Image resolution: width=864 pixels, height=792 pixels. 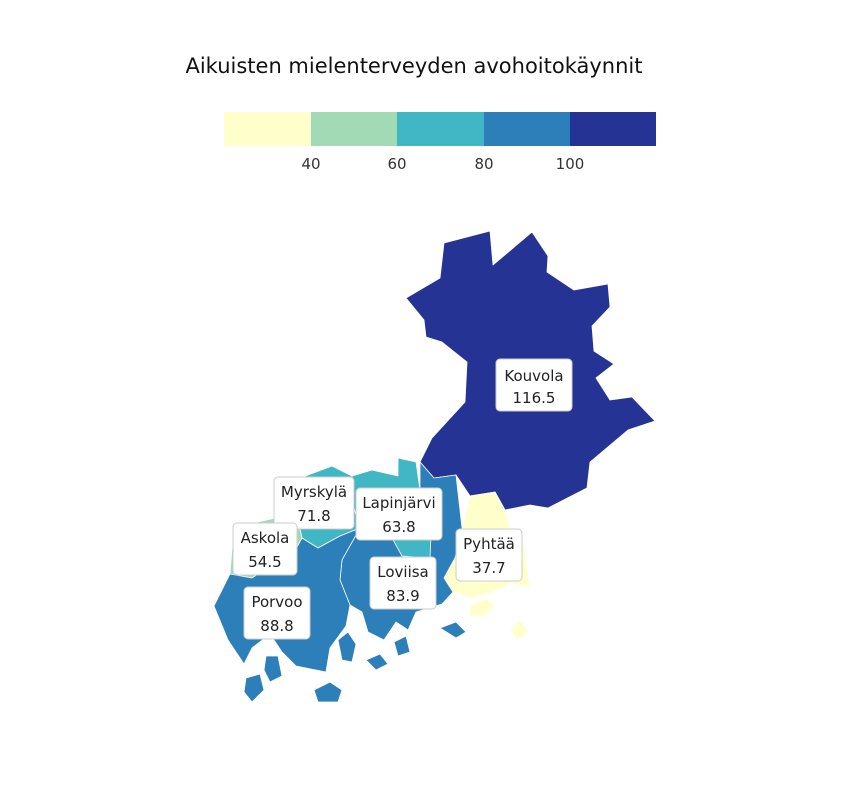 I want to click on label-loviisa-value: 83.9, so click(x=402, y=596).